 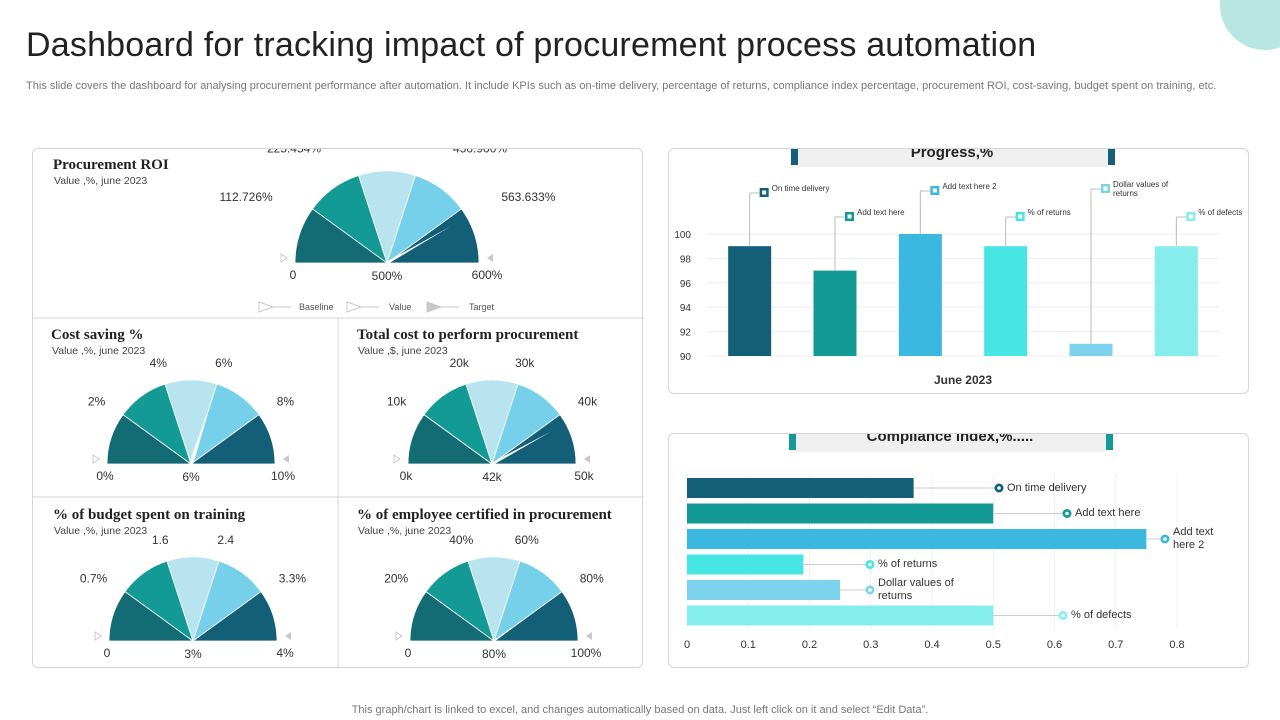 I want to click on gauge-value-label: 42k, so click(x=492, y=477).